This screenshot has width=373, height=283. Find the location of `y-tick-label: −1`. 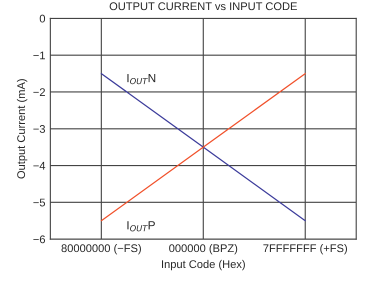

y-tick-label: −1 is located at coordinates (39, 56).